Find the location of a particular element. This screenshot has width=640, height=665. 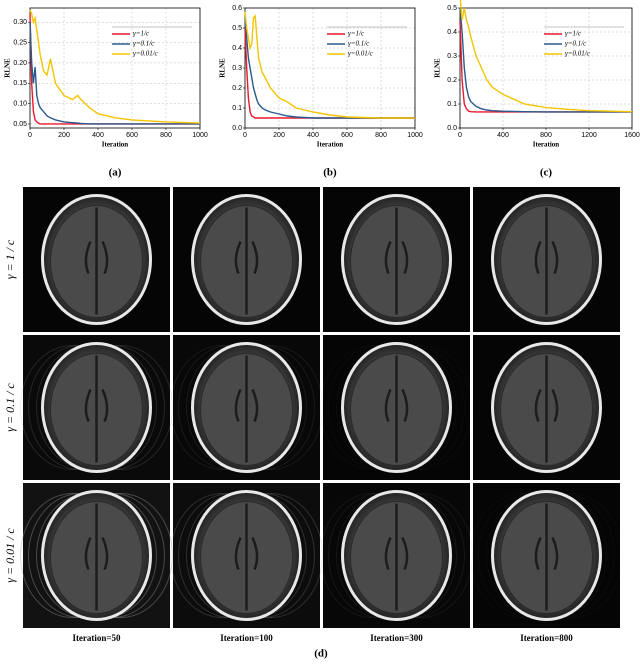

y-tick-label: 0.6 is located at coordinates (237, 8).